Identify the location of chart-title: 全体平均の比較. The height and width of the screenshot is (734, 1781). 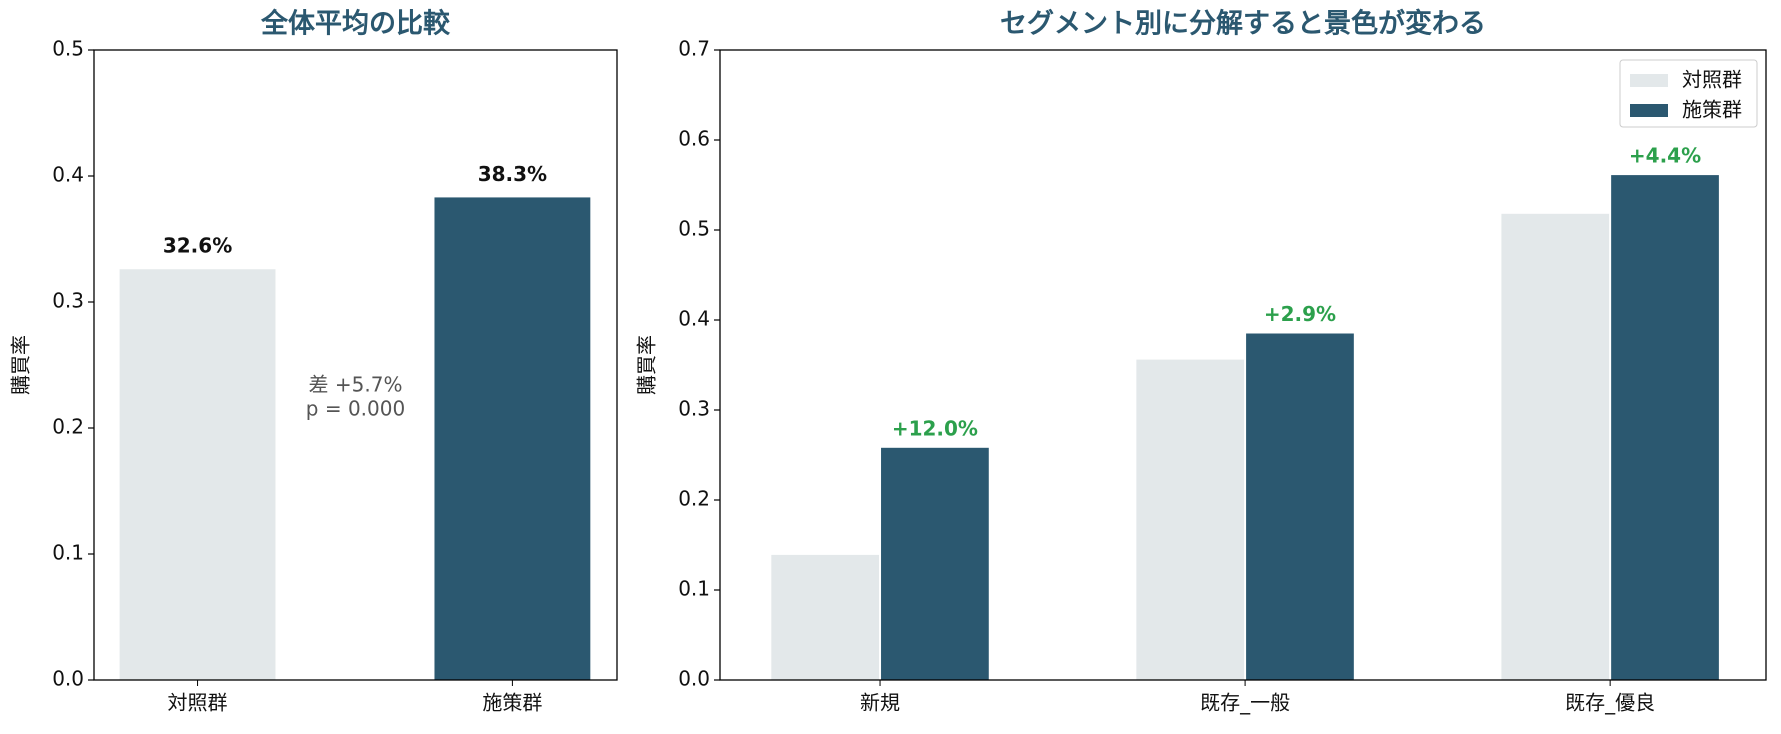
(355, 24).